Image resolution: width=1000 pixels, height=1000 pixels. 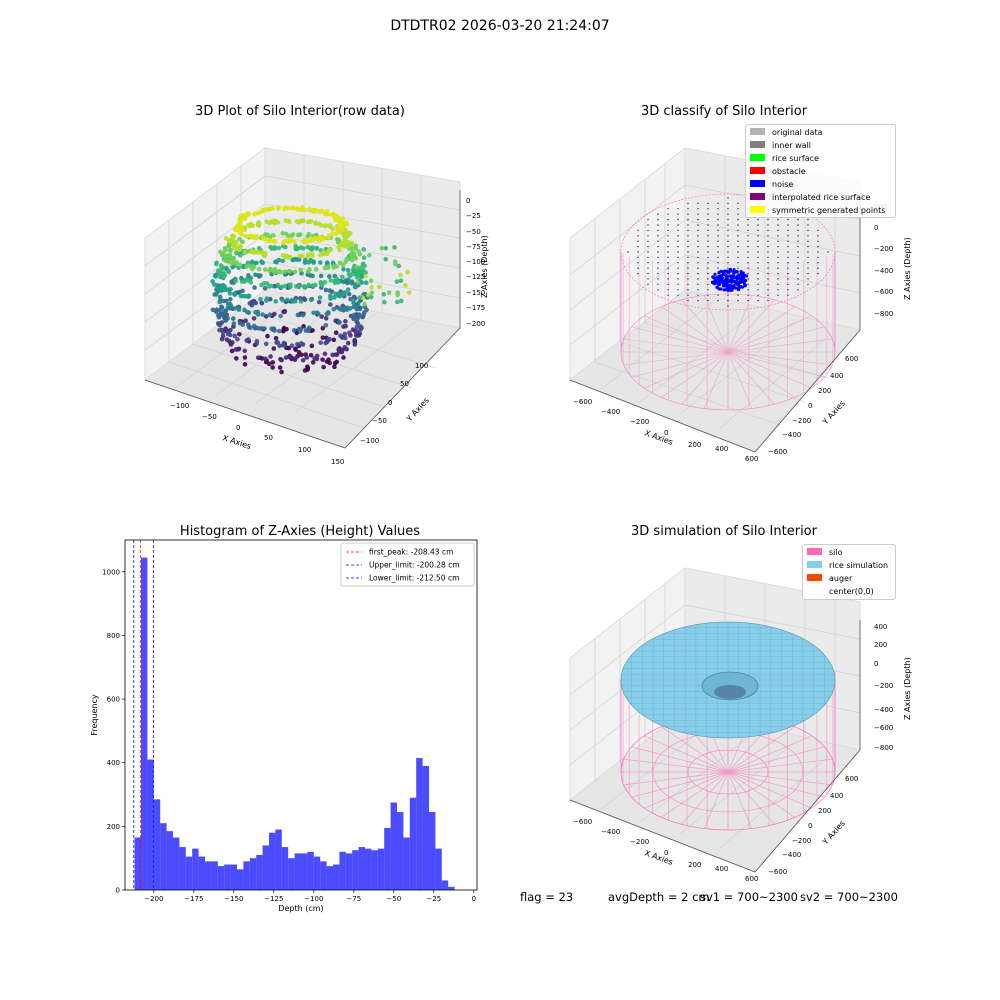 What do you see at coordinates (751, 879) in the screenshot?
I see `simulation-xtick: 600` at bounding box center [751, 879].